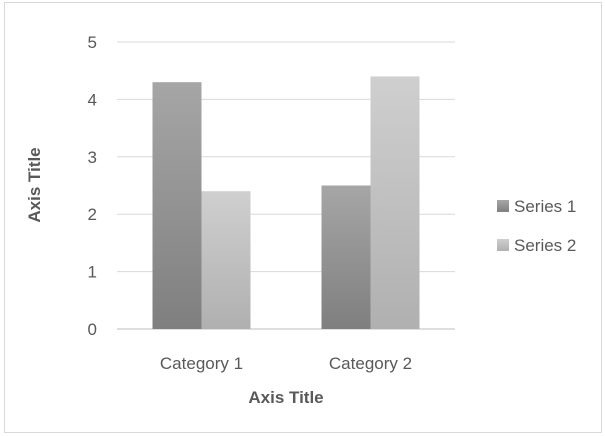 This screenshot has width=605, height=436. What do you see at coordinates (285, 397) in the screenshot?
I see `x-axis-title: Axis Title` at bounding box center [285, 397].